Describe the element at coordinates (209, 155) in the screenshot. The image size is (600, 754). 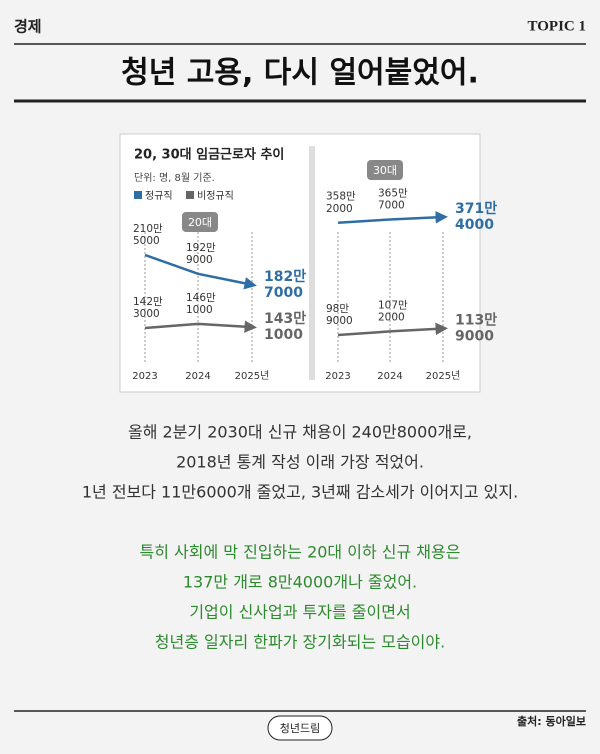
I see `chart-title: 20, 30대 임금근로자 추이` at that location.